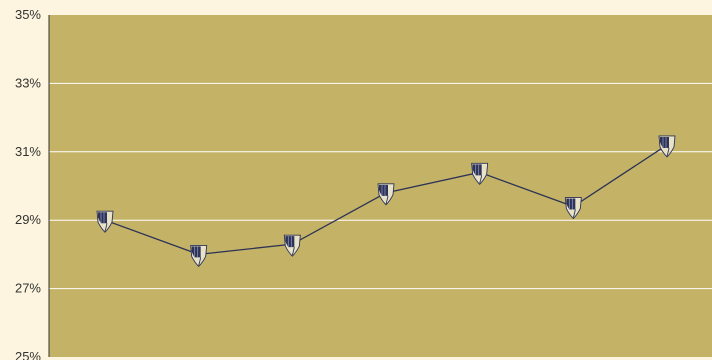  What do you see at coordinates (28, 219) in the screenshot?
I see `y-tick-label: 29%` at bounding box center [28, 219].